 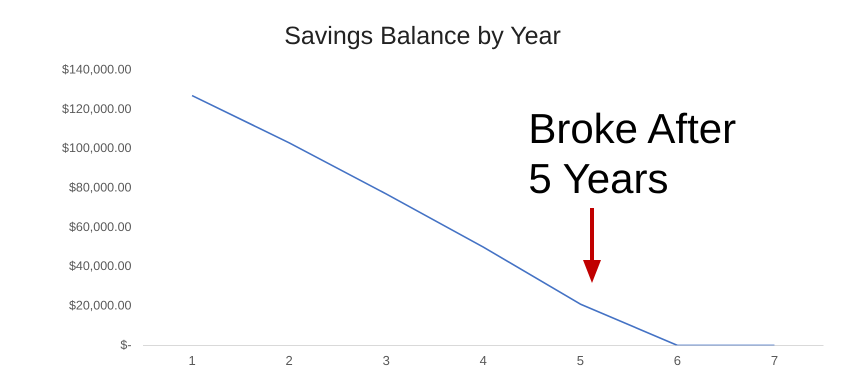 I want to click on x-tick-label: 3, so click(x=386, y=360).